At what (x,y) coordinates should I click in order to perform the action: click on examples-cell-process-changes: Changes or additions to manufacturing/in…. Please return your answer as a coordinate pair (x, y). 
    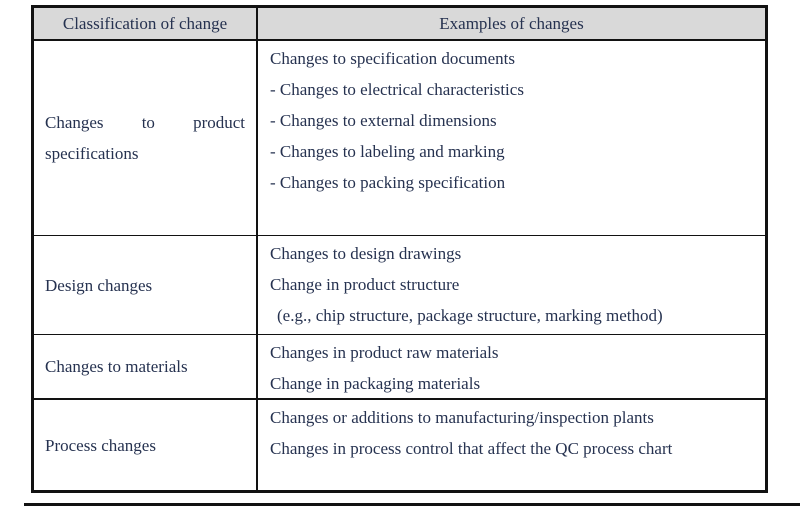
    Looking at the image, I should click on (511, 444).